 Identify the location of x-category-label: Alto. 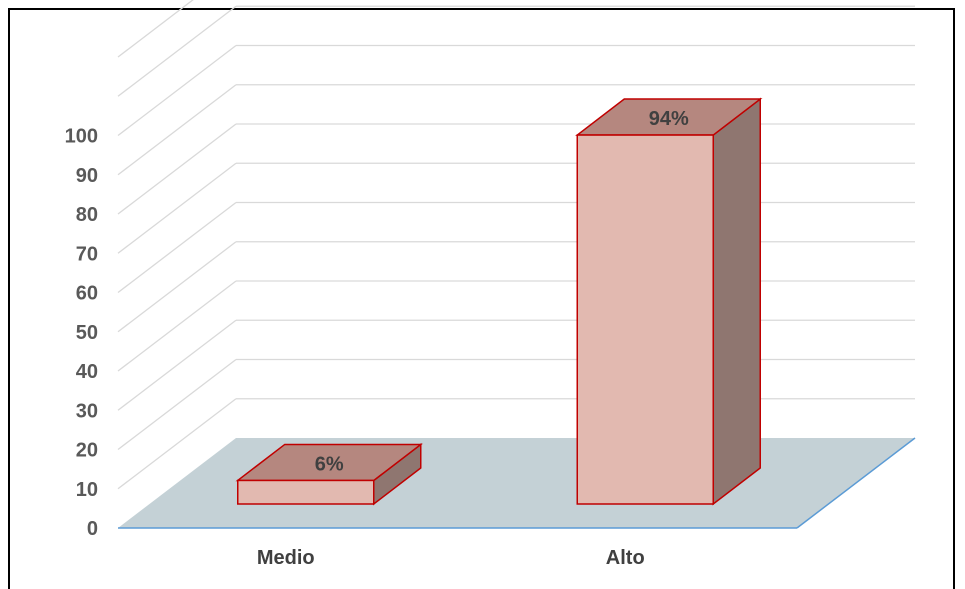
(625, 558).